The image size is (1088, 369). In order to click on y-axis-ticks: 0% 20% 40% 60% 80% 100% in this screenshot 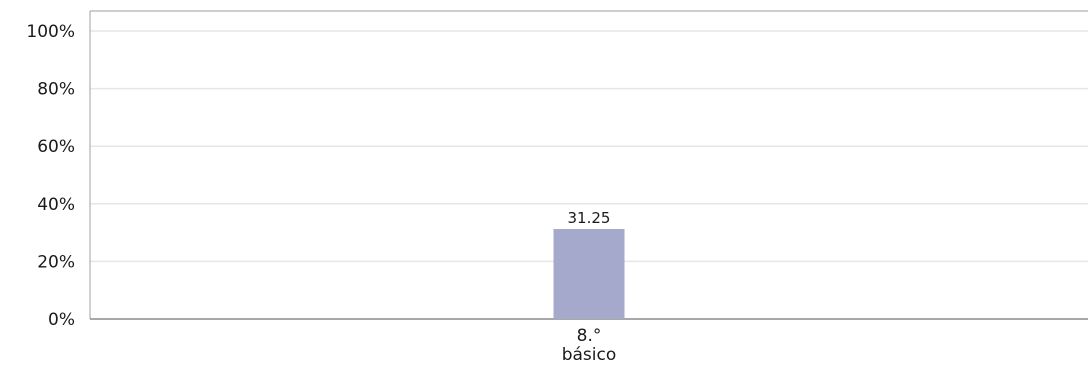, I will do `click(50, 176)`.